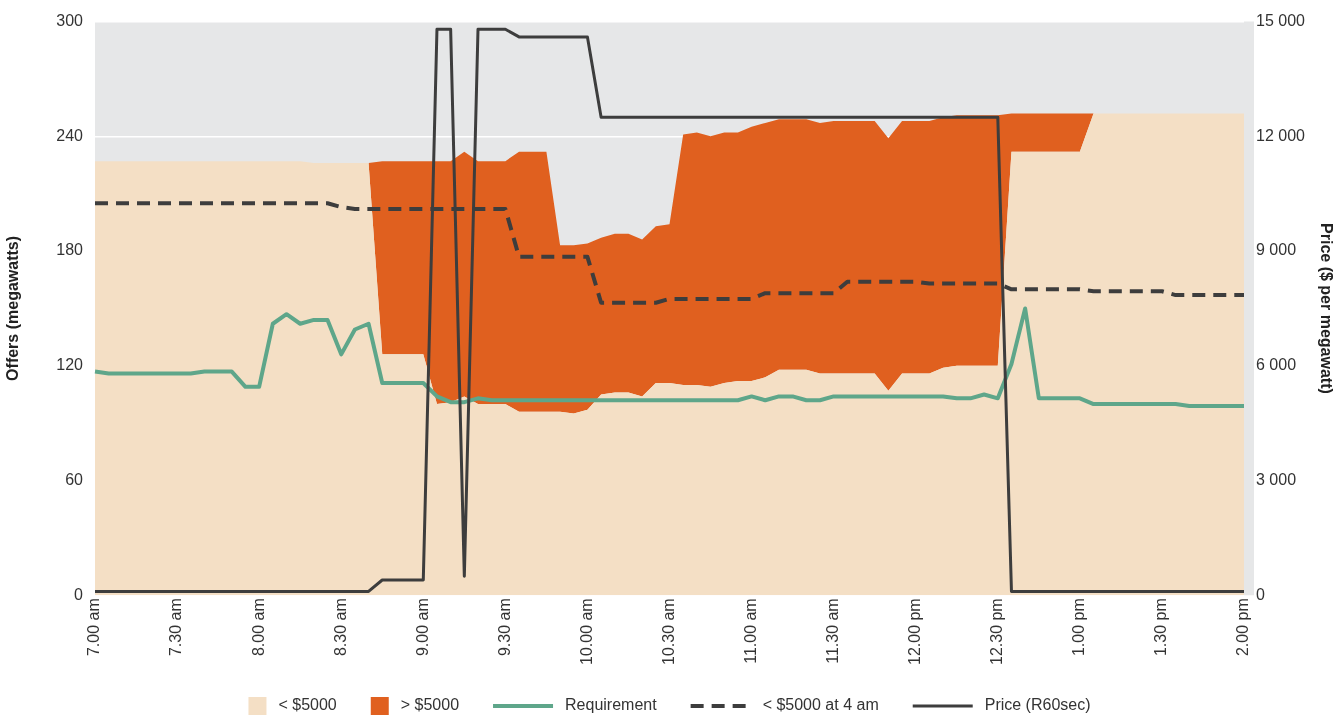 This screenshot has width=1339, height=718. Describe the element at coordinates (750, 631) in the screenshot. I see `x-tick-label: 11.00 am` at that location.